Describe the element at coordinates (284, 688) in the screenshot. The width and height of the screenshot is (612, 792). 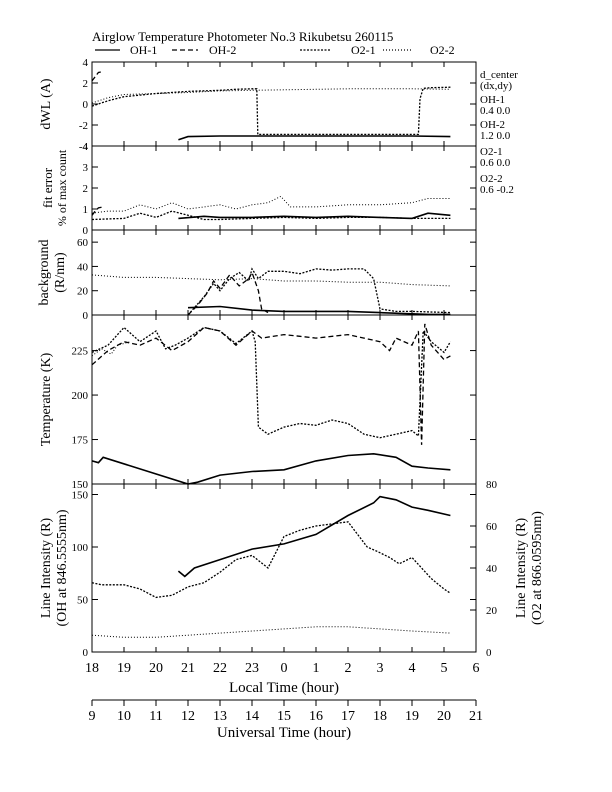
I see `local-time-axis-label: Local Time (hour)` at that location.